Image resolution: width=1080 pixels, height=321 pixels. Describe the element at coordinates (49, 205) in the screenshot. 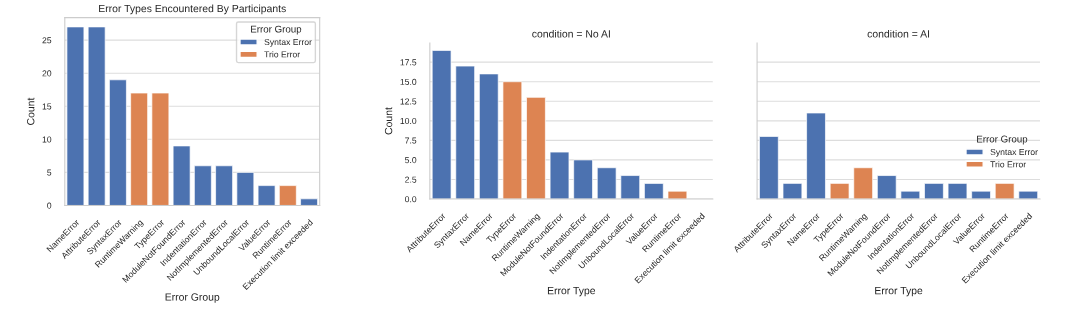

I see `y-tick-label: 0` at that location.